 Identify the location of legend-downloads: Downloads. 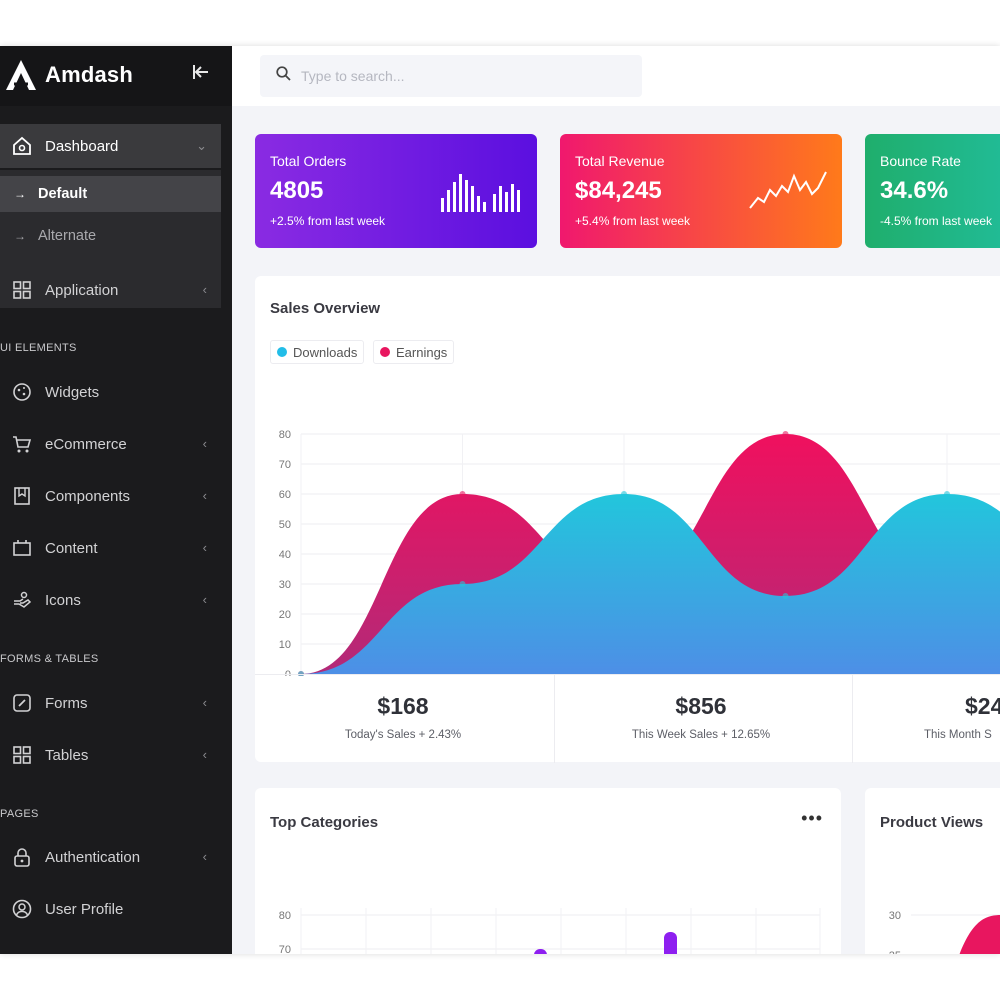
(317, 352).